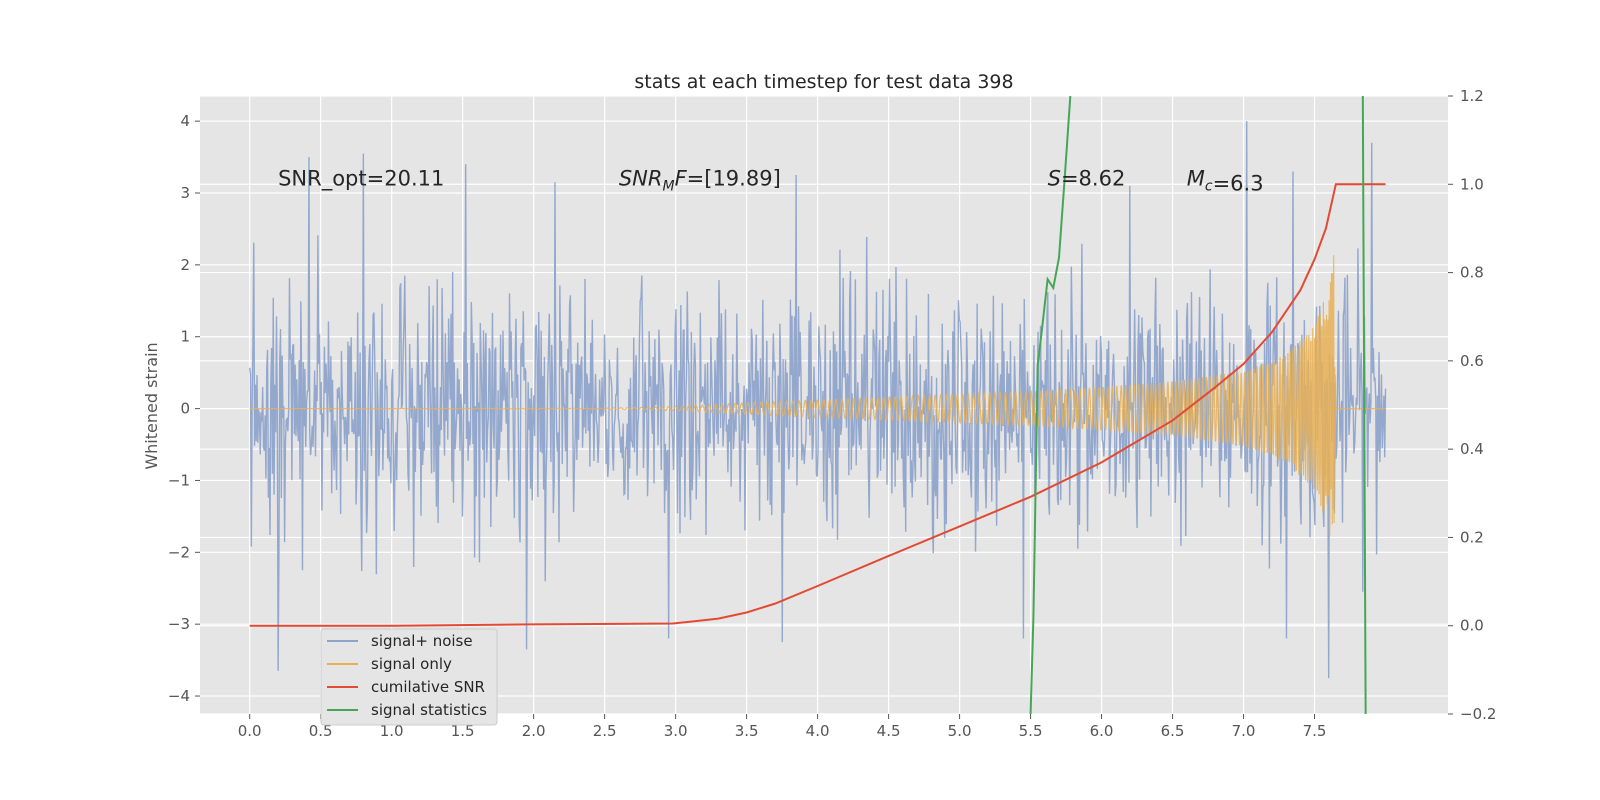 The width and height of the screenshot is (1600, 800). Describe the element at coordinates (185, 409) in the screenshot. I see `y-tick-label: 0` at that location.